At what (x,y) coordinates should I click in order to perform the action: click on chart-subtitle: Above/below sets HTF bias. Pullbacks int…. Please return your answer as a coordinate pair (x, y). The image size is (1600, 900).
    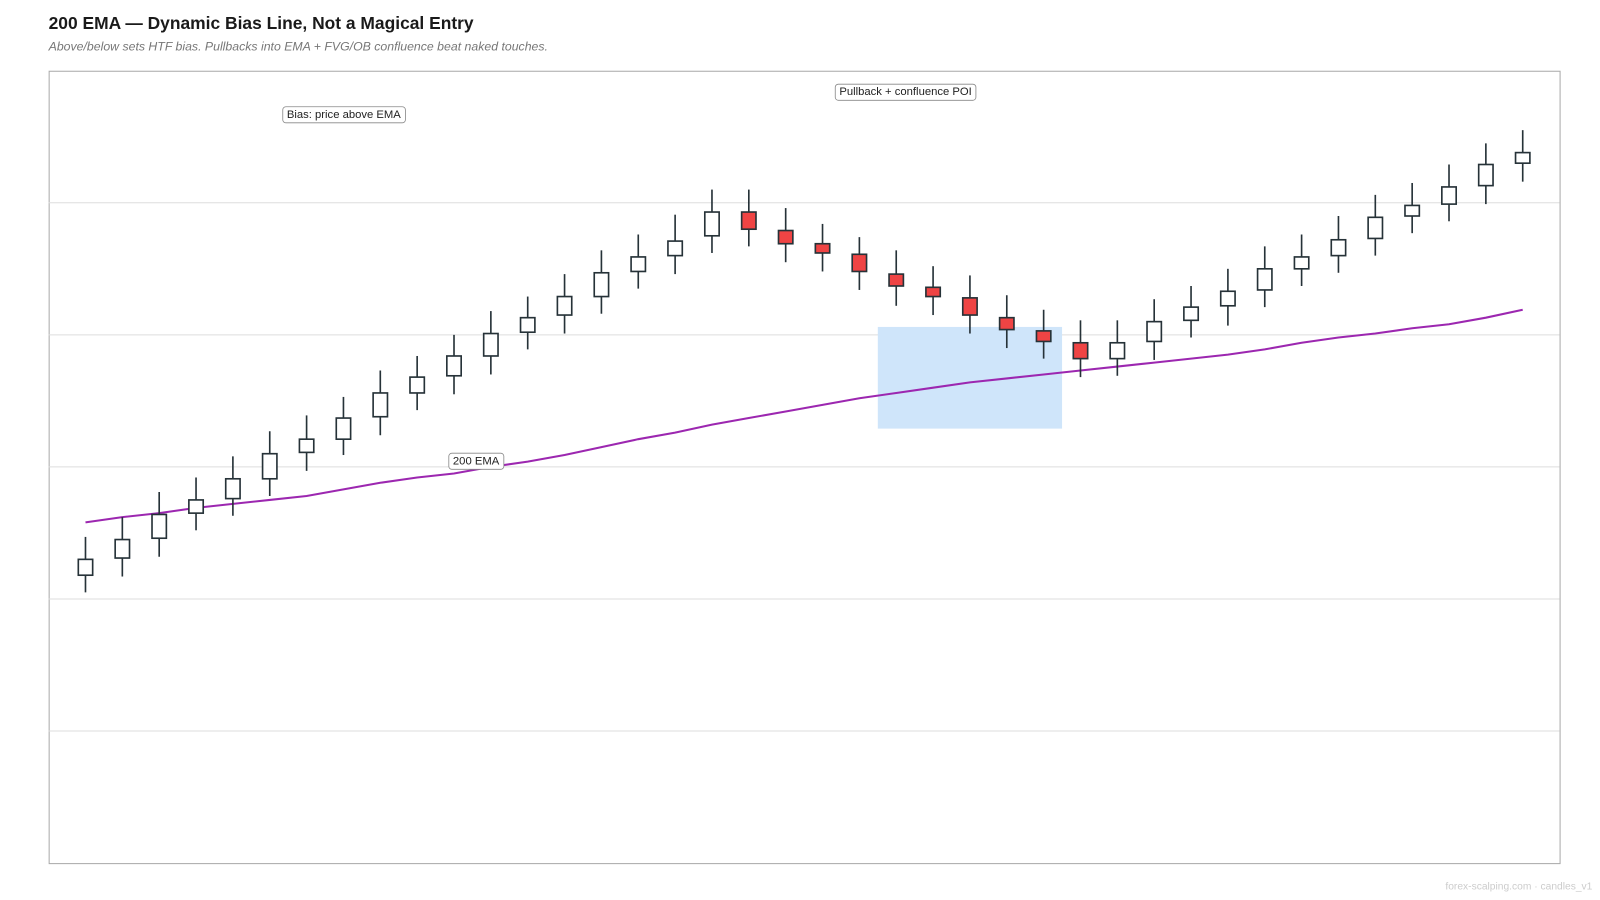
    Looking at the image, I should click on (298, 46).